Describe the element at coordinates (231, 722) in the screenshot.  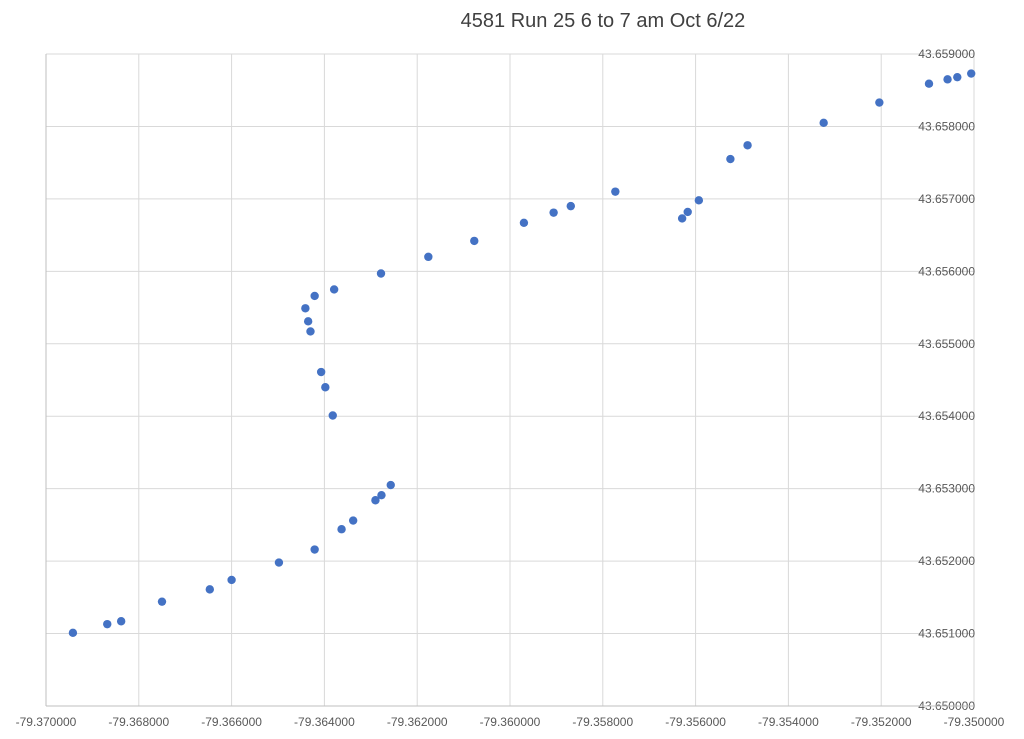
I see `x-tick-label: -79.366000` at that location.